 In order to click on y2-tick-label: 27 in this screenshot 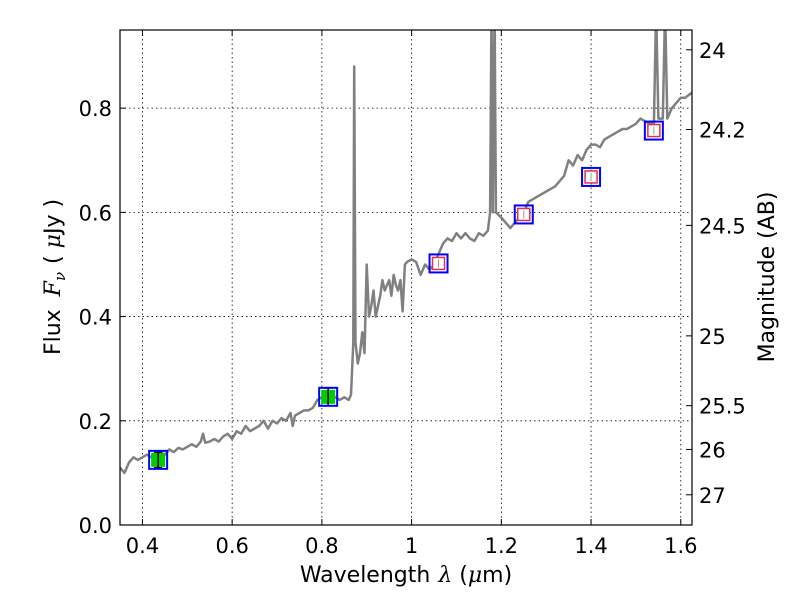, I will do `click(712, 496)`.